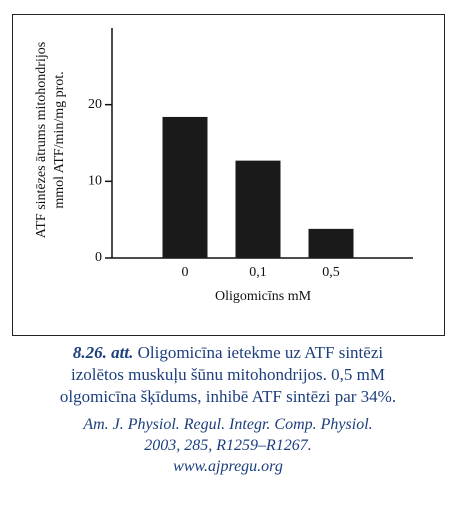  I want to click on caption-line: Oligomicīna ietekme uz ATF sintēzi, so click(258, 352).